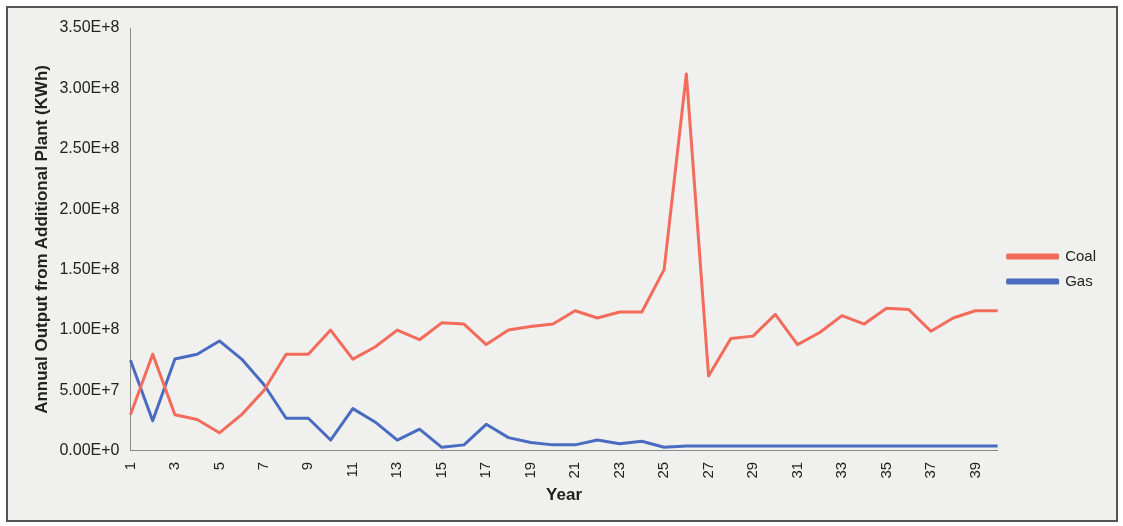 The height and width of the screenshot is (526, 1123). Describe the element at coordinates (485, 470) in the screenshot. I see `x-tick-label: 17` at that location.